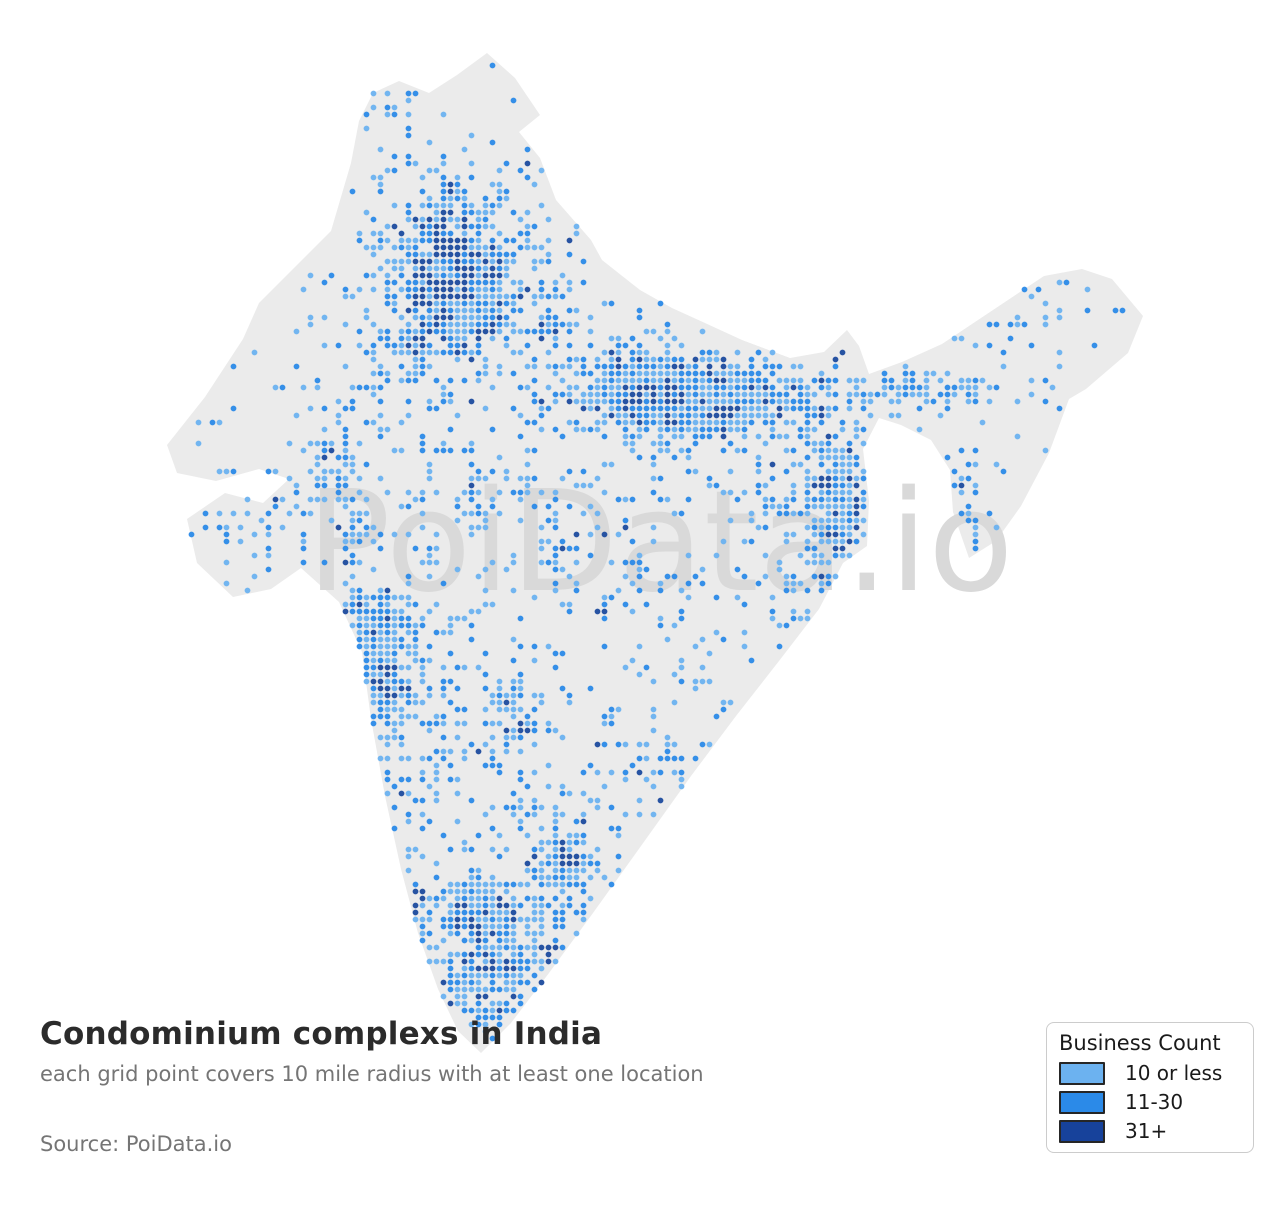  What do you see at coordinates (659, 542) in the screenshot?
I see `watermark: PoiData.io` at bounding box center [659, 542].